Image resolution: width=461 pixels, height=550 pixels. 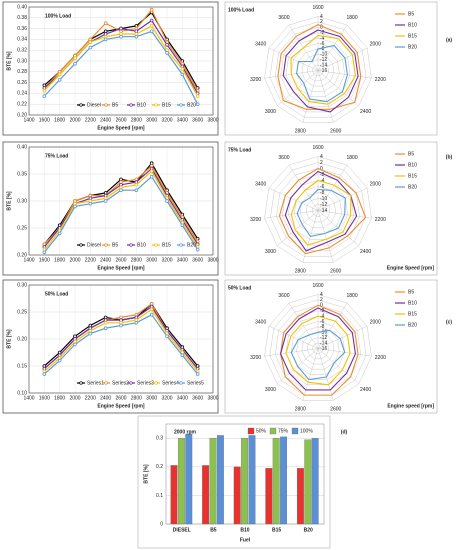 What do you see at coordinates (115, 245) in the screenshot?
I see `legend-label: B5` at bounding box center [115, 245].